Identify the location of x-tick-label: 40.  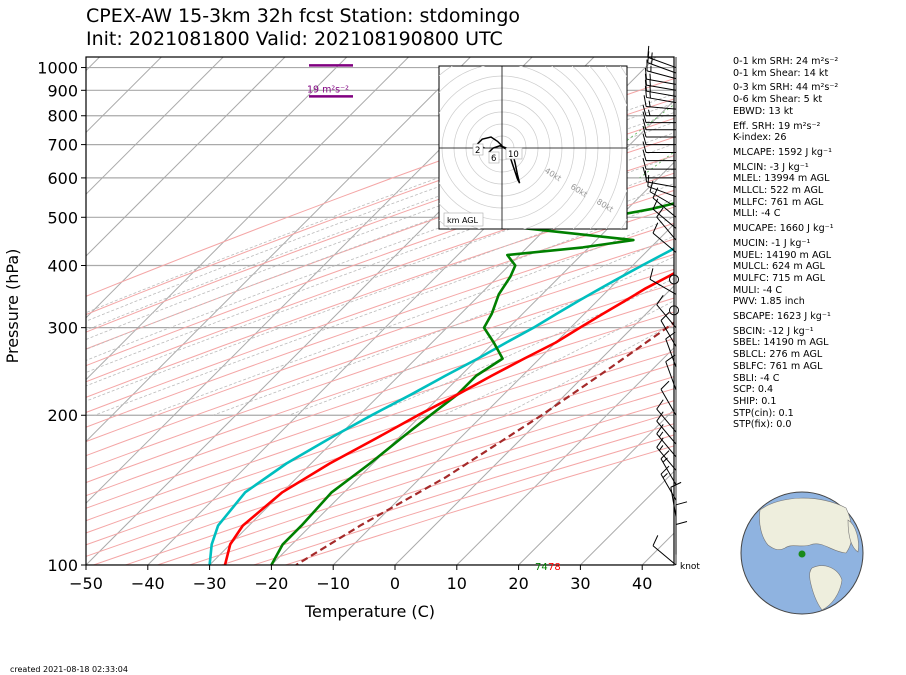
(642, 583).